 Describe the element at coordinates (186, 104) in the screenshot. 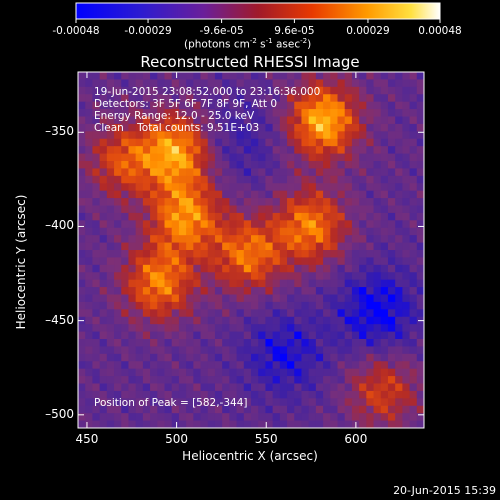

I see `detectors-text: Detectors: 3F 5F 6F 7F 8F 9F, Att 0` at that location.